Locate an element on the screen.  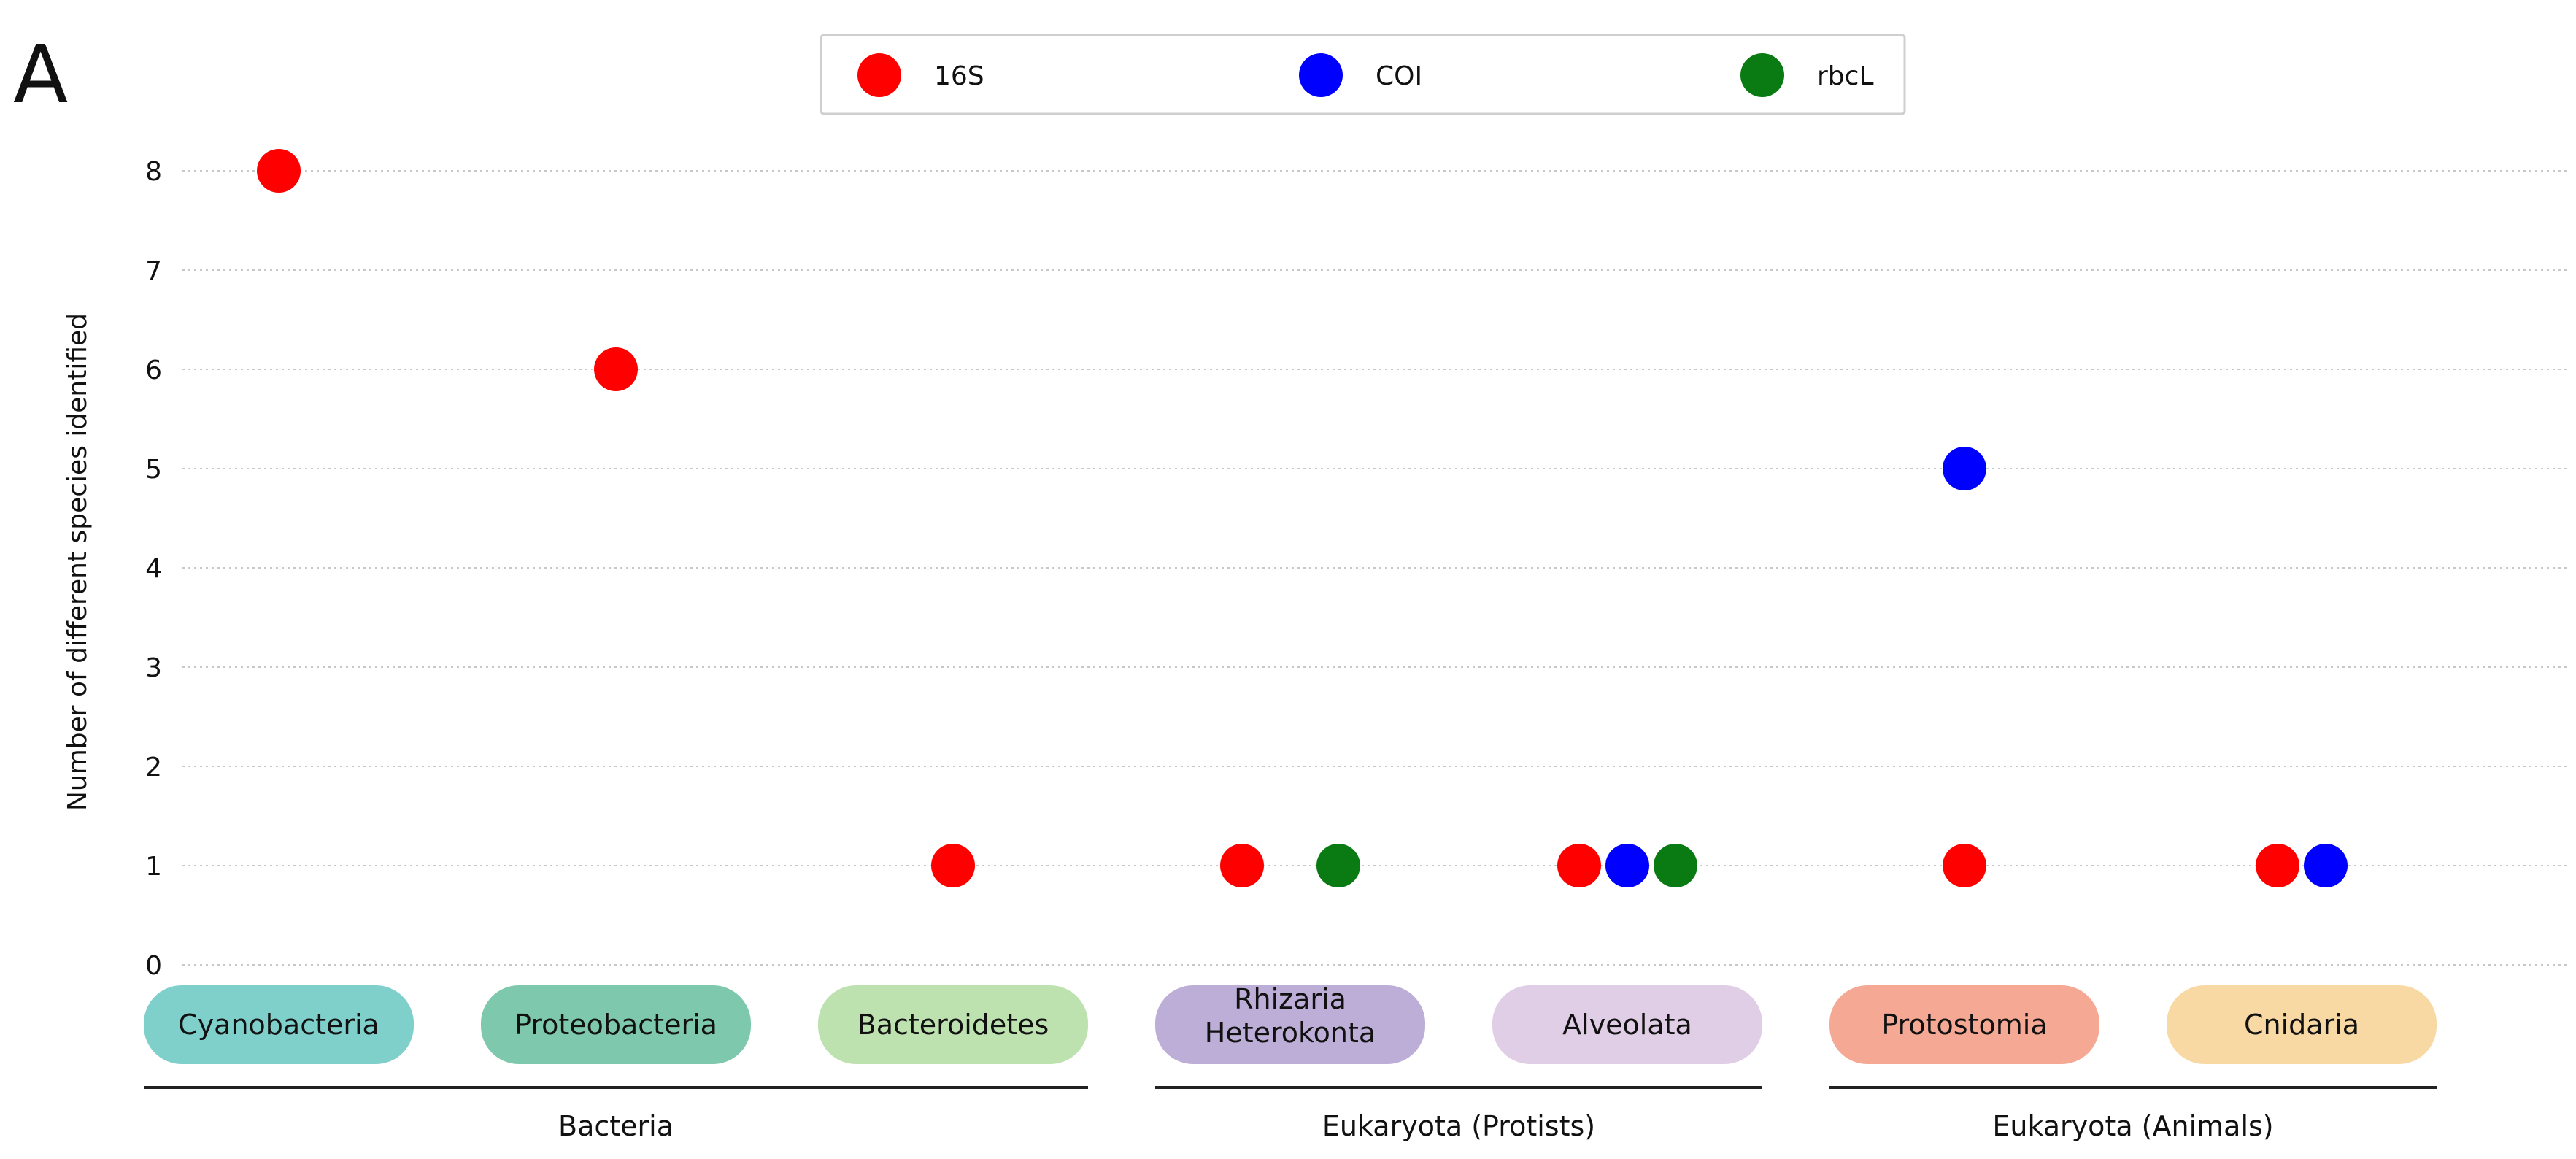
y-tick-label: 2 is located at coordinates (154, 767).